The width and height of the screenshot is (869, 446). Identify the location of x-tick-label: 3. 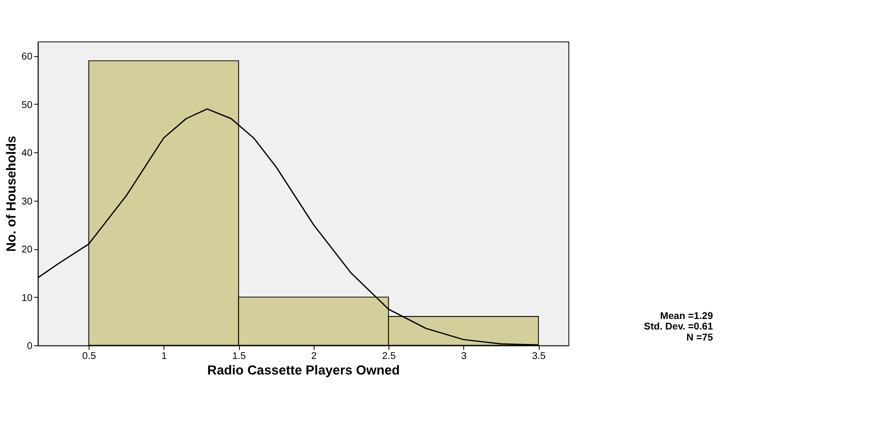
(464, 356).